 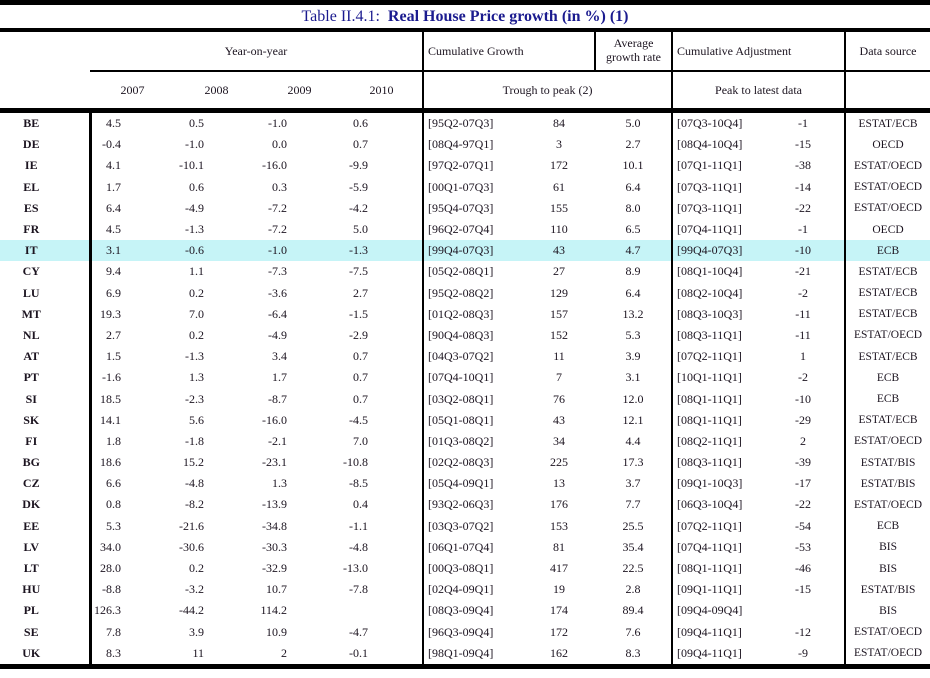 What do you see at coordinates (359, 546) in the screenshot?
I see `cell-2010: -4.8` at bounding box center [359, 546].